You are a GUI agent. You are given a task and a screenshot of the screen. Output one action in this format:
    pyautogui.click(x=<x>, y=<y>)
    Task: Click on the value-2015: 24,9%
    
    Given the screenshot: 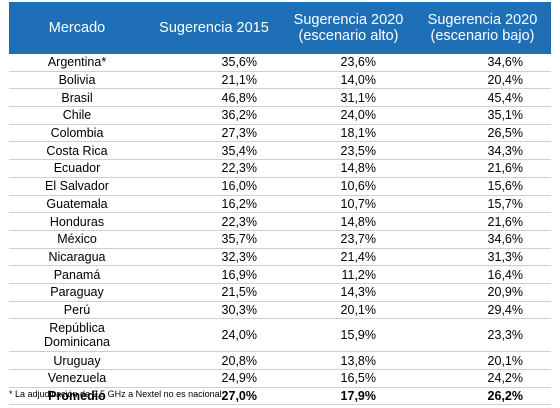 What is the action you would take?
    pyautogui.click(x=214, y=378)
    